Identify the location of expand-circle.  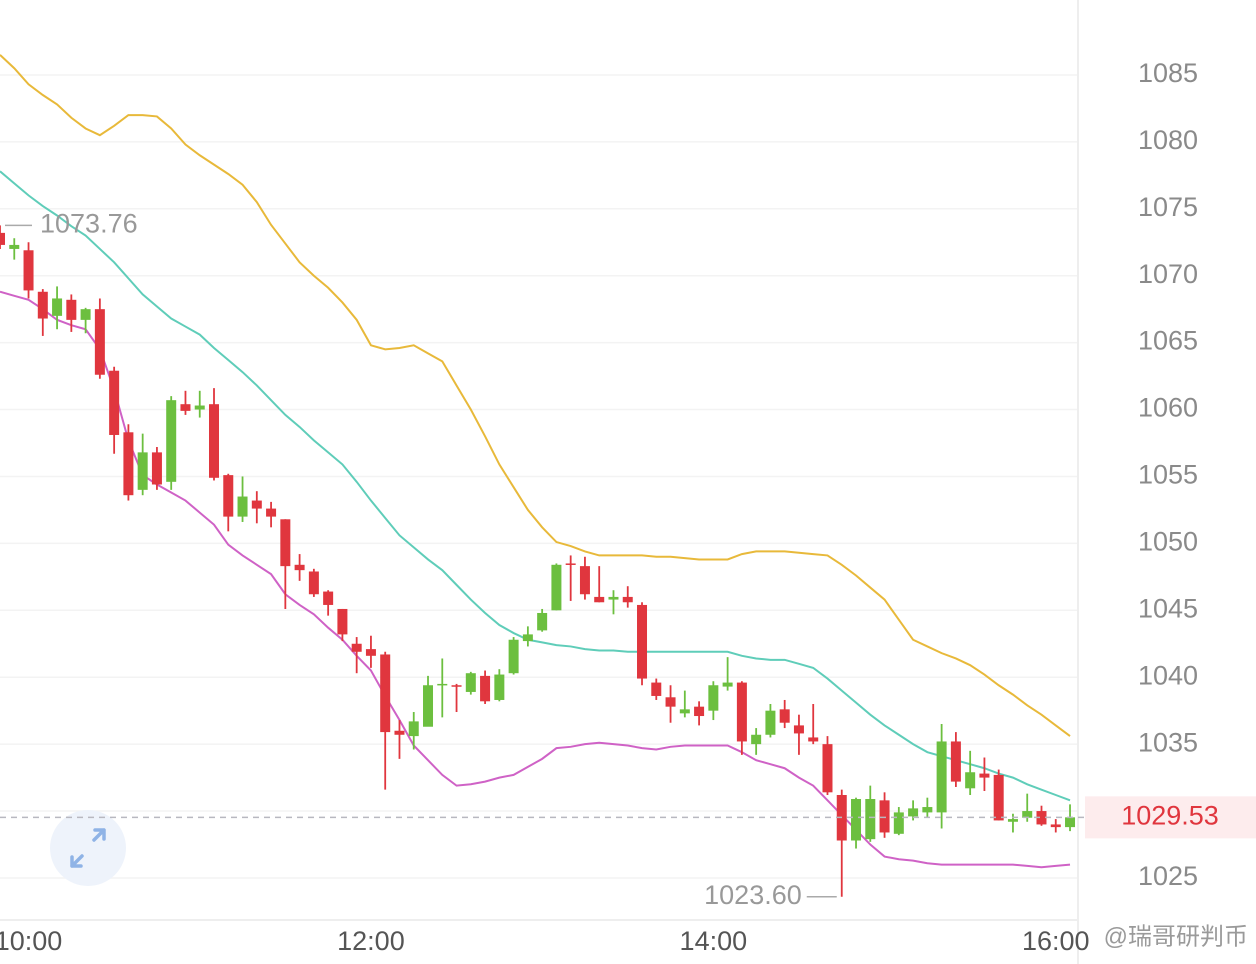
(88, 848).